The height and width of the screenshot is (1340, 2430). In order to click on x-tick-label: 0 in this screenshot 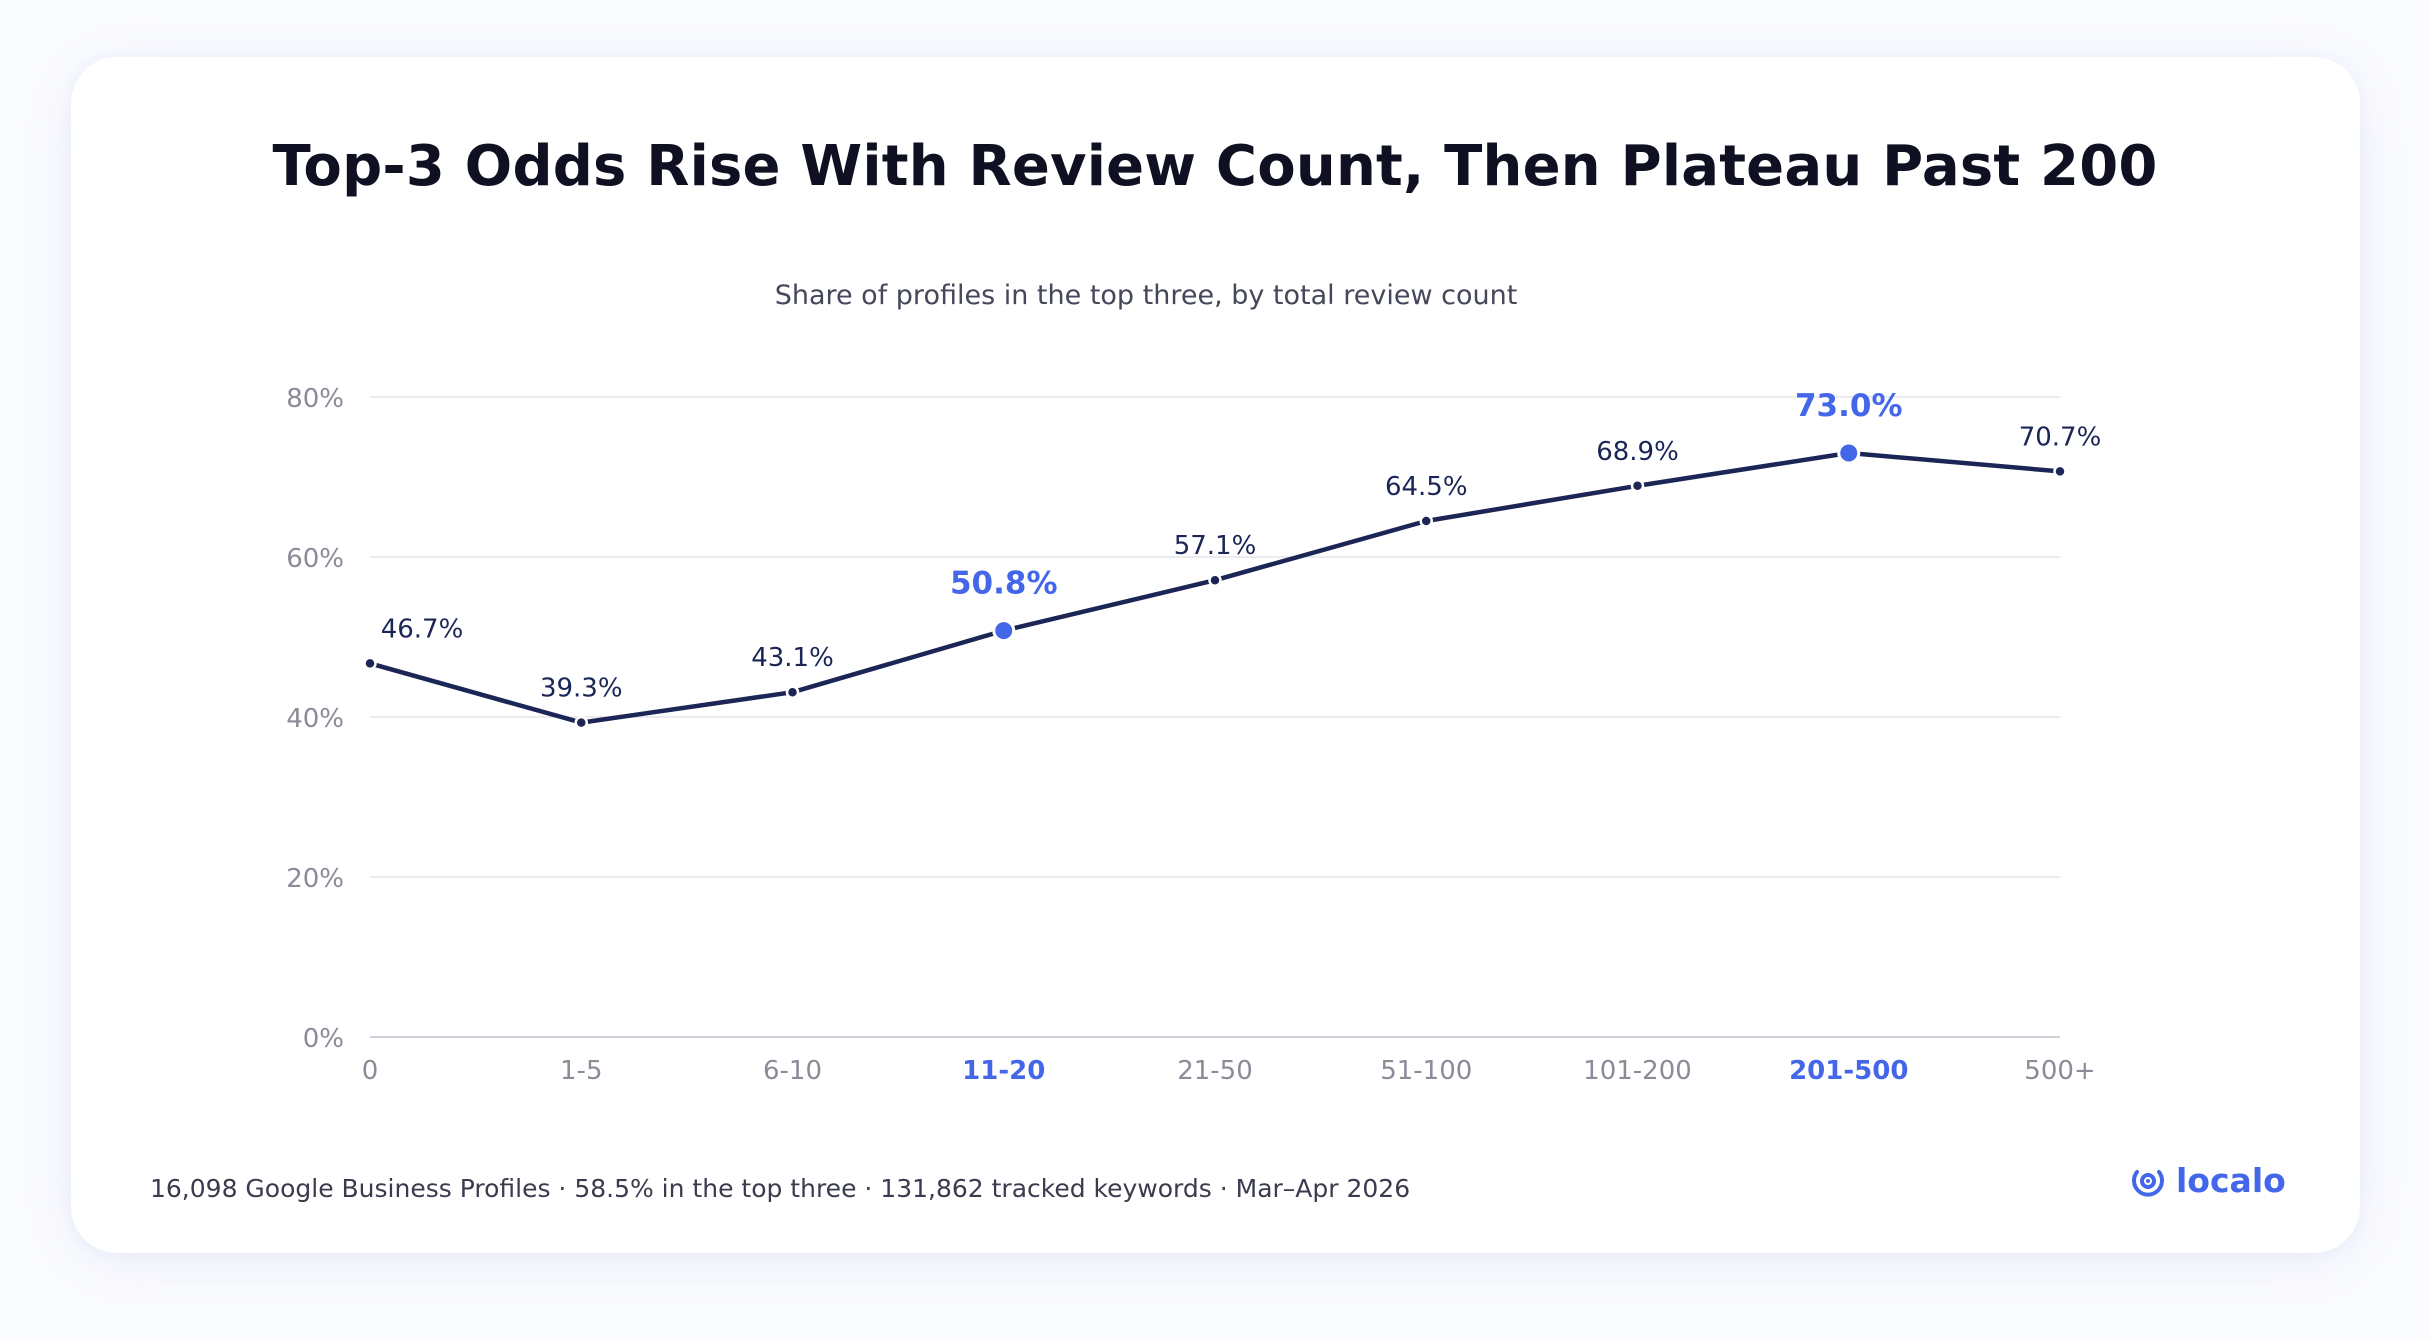, I will do `click(370, 1071)`.